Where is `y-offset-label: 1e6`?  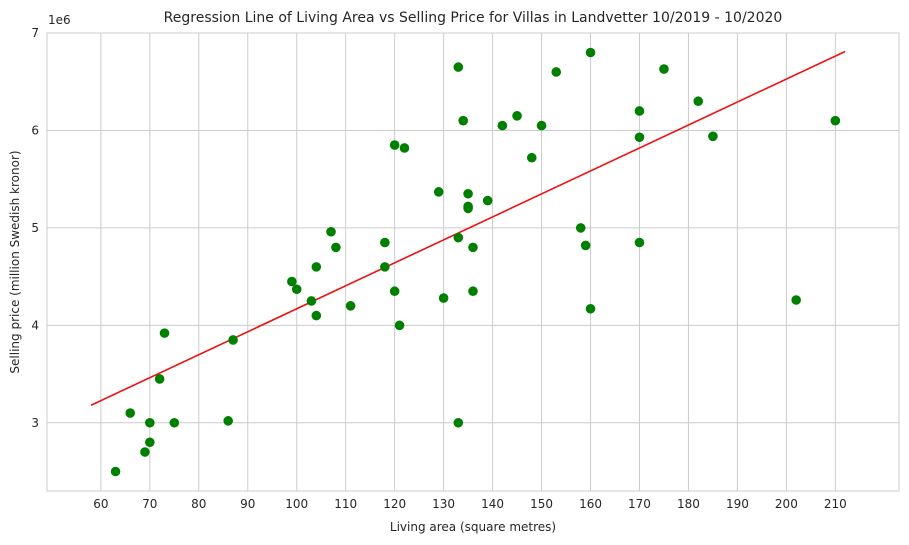 y-offset-label: 1e6 is located at coordinates (59, 20).